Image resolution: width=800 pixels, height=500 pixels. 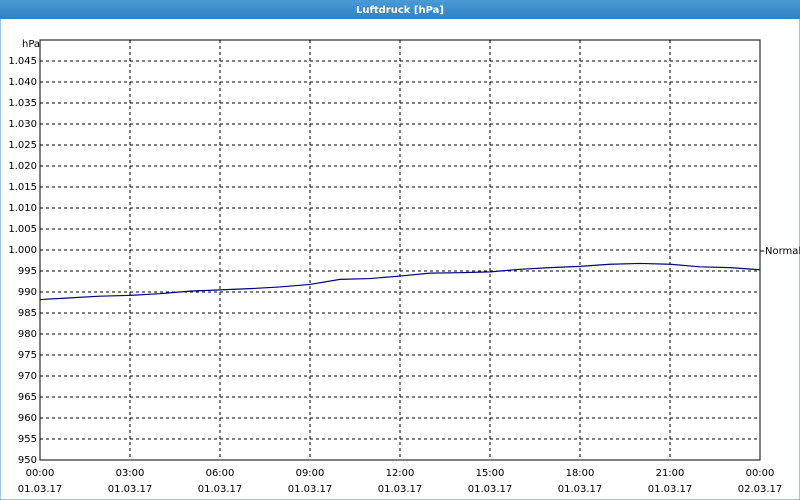 I want to click on x-tick-label: 15:00, so click(x=490, y=473).